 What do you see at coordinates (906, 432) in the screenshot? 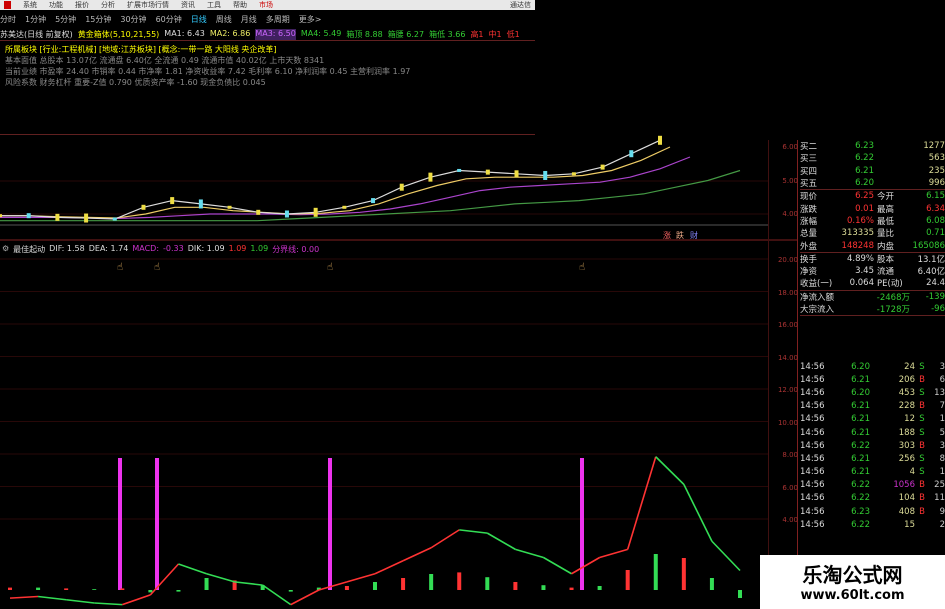
I see `tick-volume: 188` at bounding box center [906, 432].